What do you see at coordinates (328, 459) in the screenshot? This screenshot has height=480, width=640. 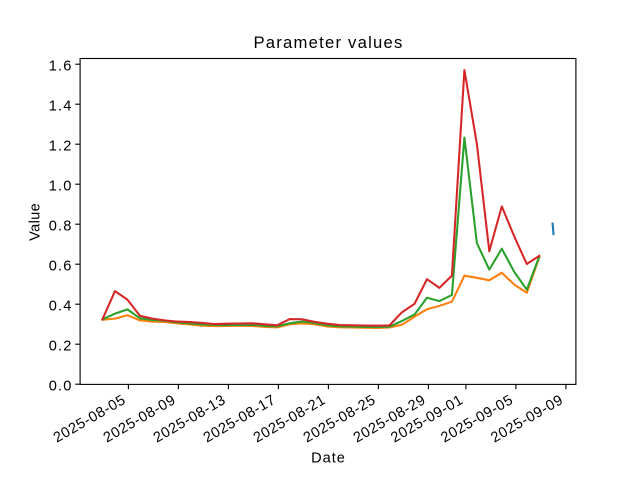 I see `svg-text: Date` at bounding box center [328, 459].